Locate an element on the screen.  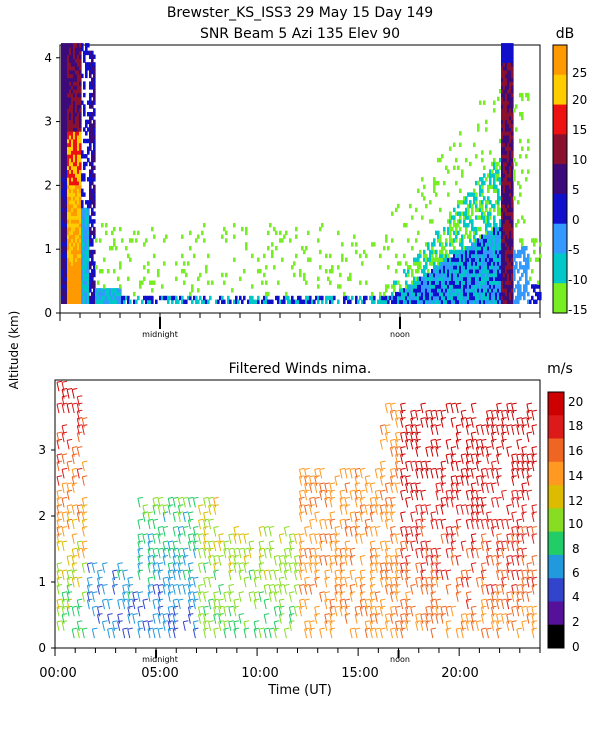
snr-colorbar-swatch is located at coordinates (560, 209).